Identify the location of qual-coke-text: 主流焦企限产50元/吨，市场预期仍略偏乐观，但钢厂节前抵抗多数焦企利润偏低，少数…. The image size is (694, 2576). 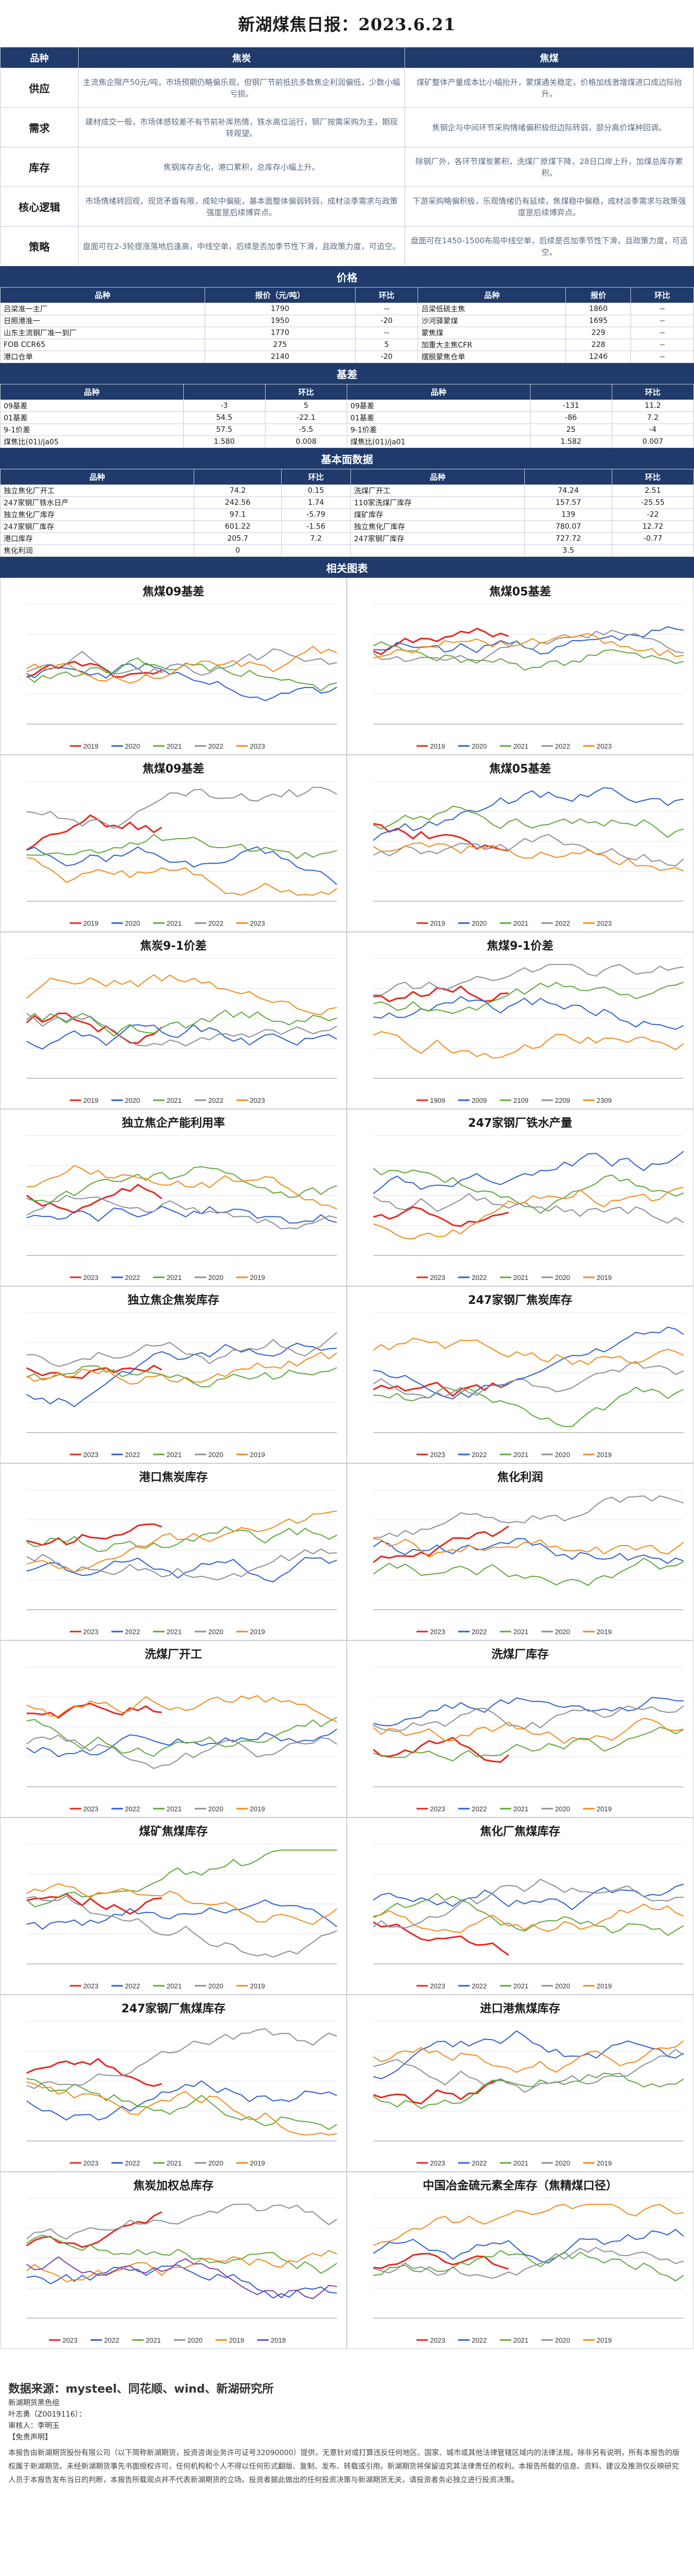
(241, 88).